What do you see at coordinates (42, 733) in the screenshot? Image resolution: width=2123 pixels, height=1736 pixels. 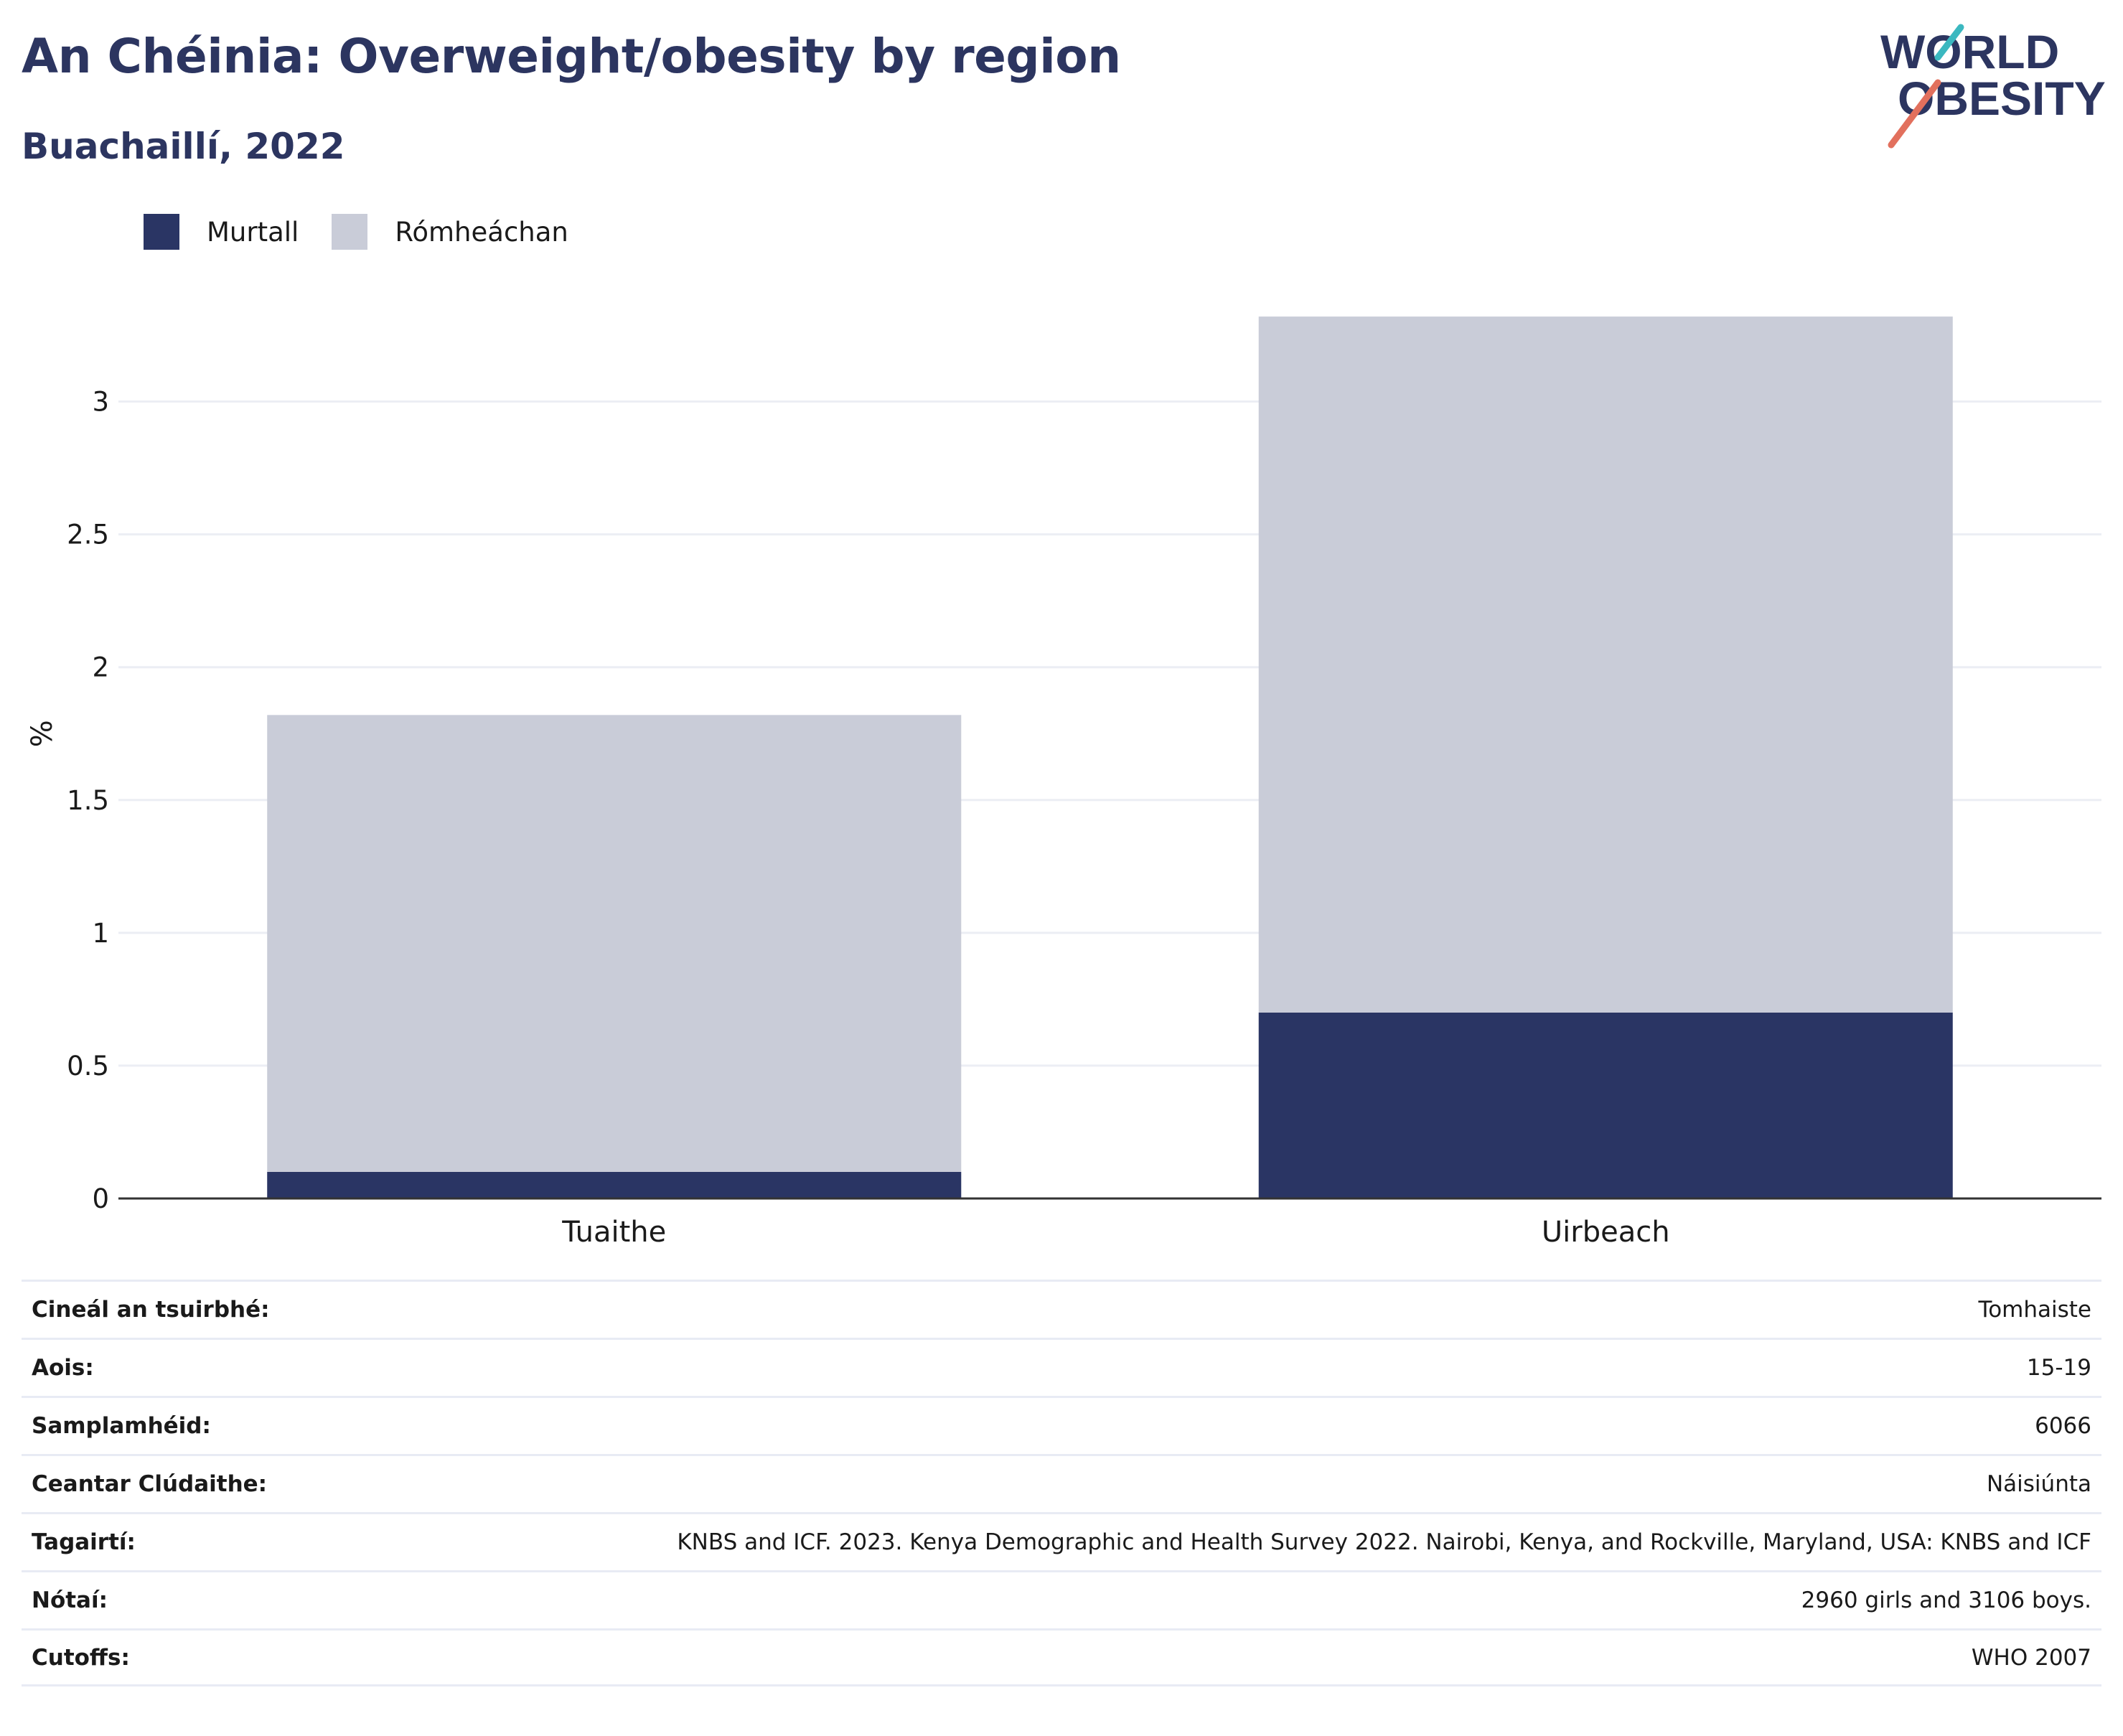 I see `y-axis-title: %` at bounding box center [42, 733].